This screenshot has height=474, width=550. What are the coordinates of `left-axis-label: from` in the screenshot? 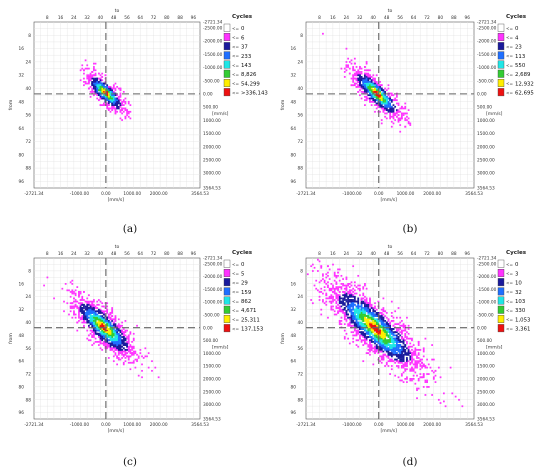 It's located at (11, 338).